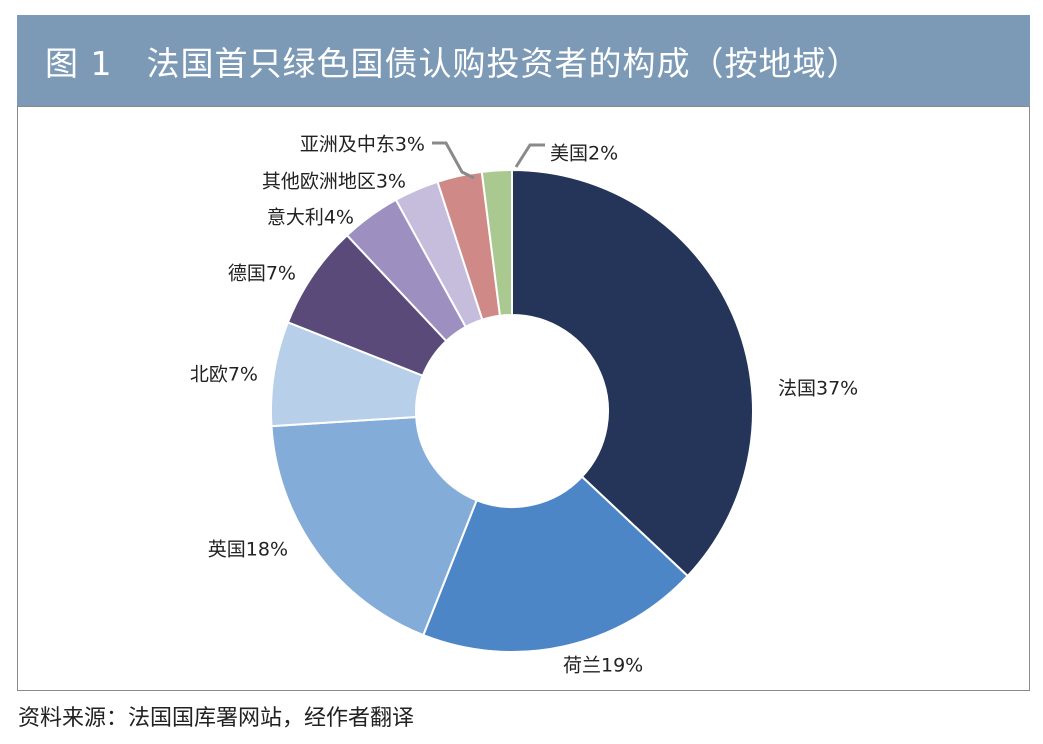 This screenshot has height=744, width=1043. I want to click on slice-法国, so click(632, 373).